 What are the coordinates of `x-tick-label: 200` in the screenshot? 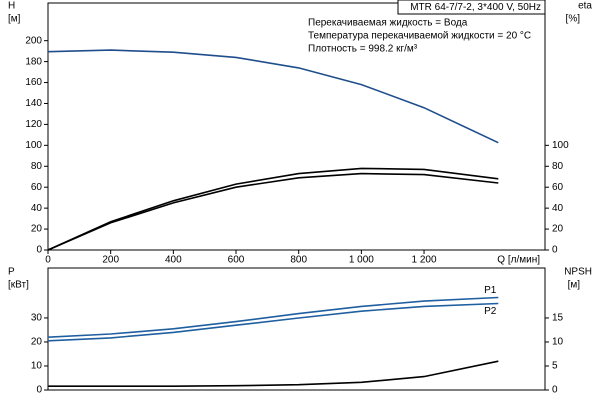 It's located at (110, 260).